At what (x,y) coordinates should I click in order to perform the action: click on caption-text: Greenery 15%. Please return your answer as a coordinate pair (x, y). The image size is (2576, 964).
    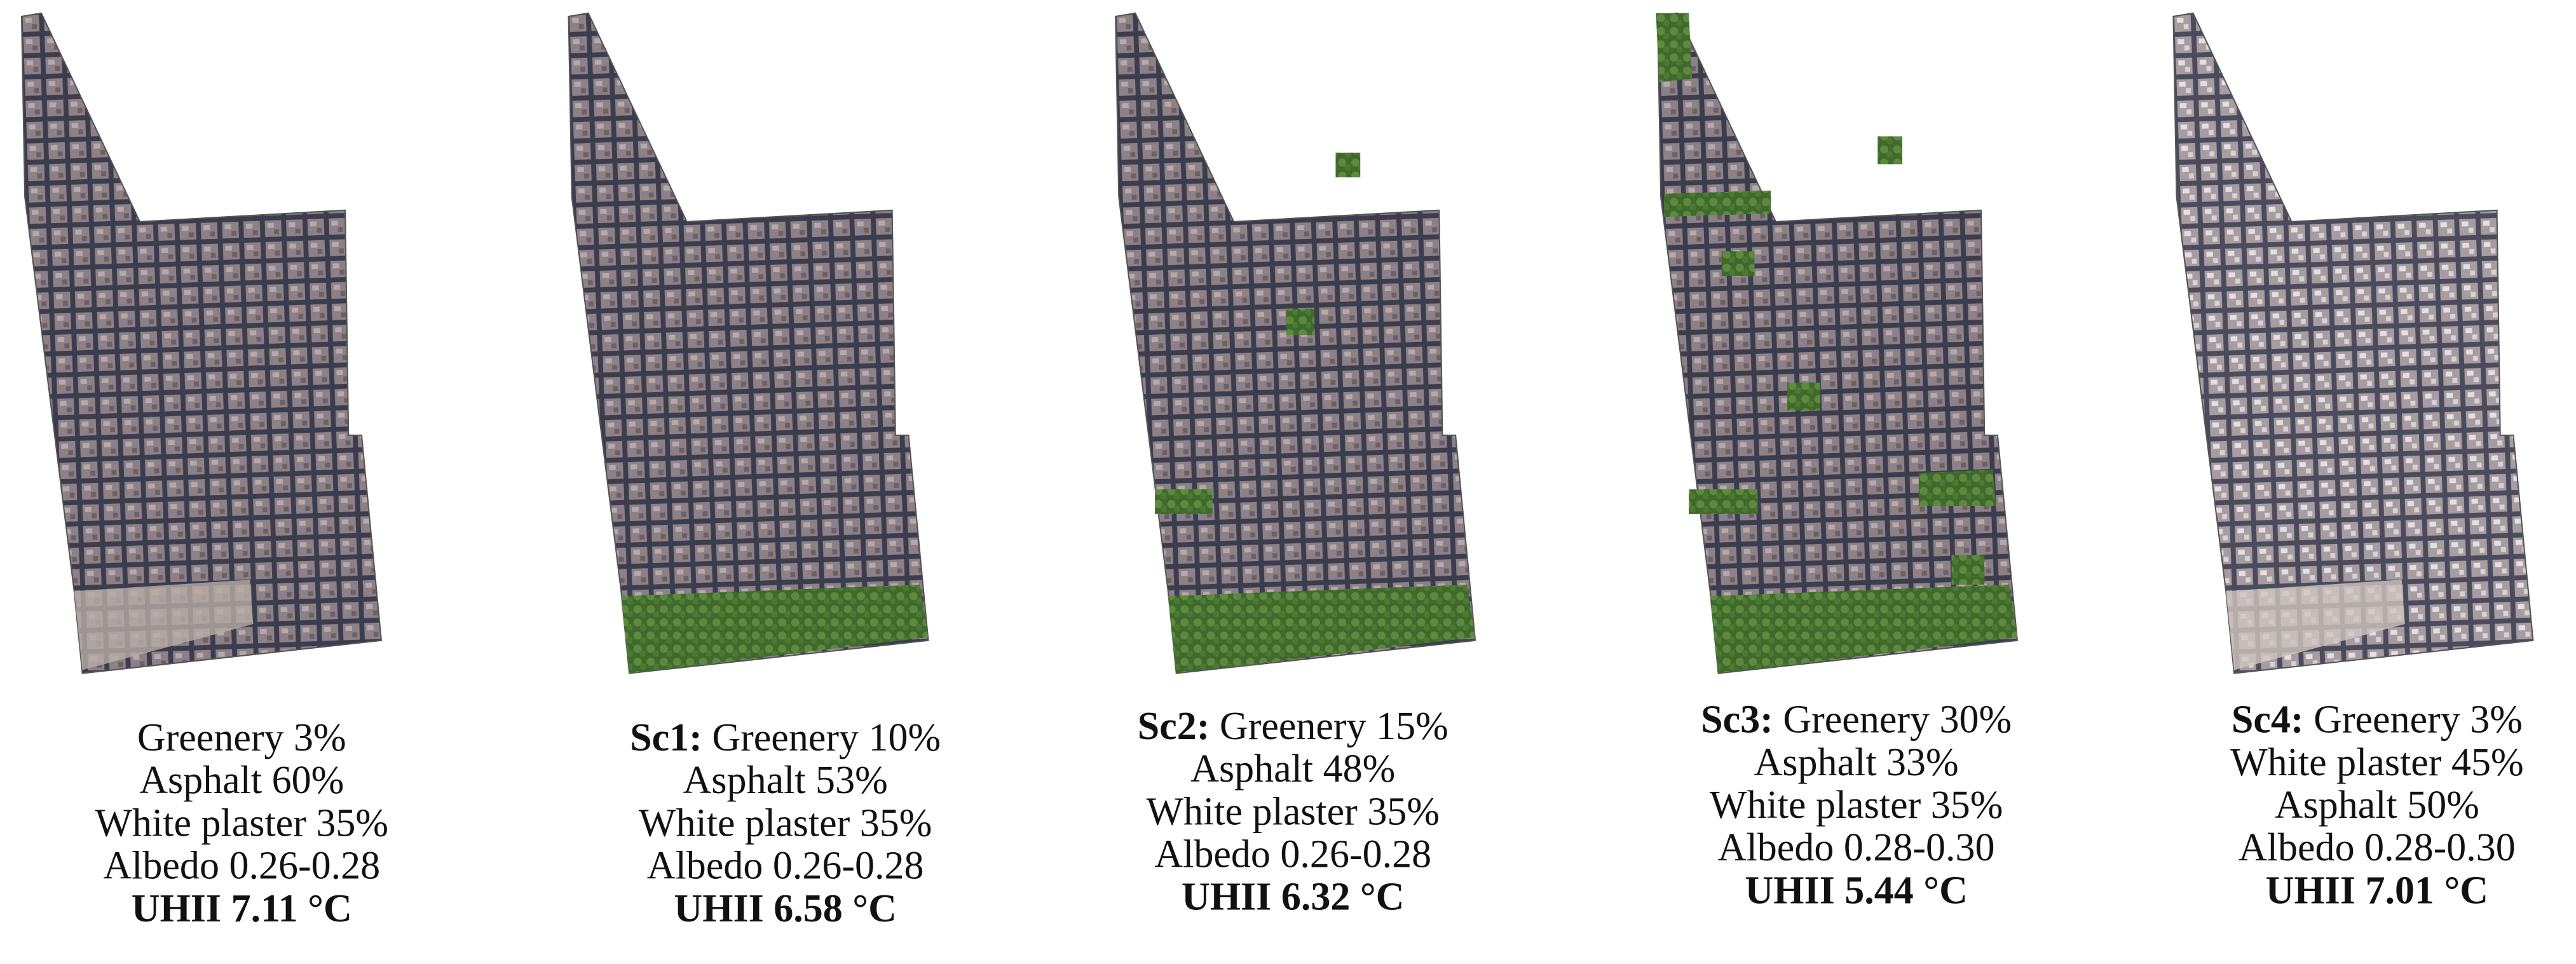
    Looking at the image, I should click on (1334, 726).